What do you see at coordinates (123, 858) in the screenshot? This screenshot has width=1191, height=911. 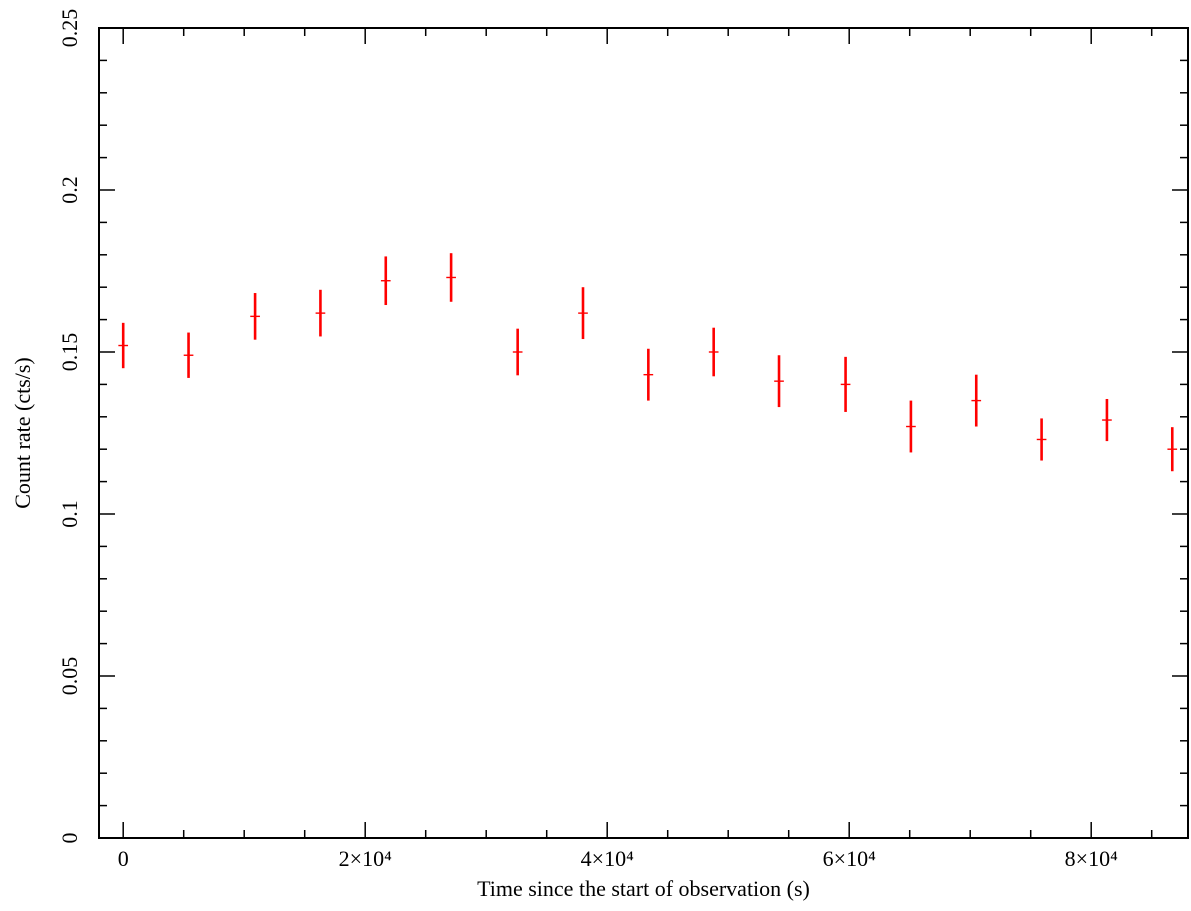 I see `x-tick-label: 0` at bounding box center [123, 858].